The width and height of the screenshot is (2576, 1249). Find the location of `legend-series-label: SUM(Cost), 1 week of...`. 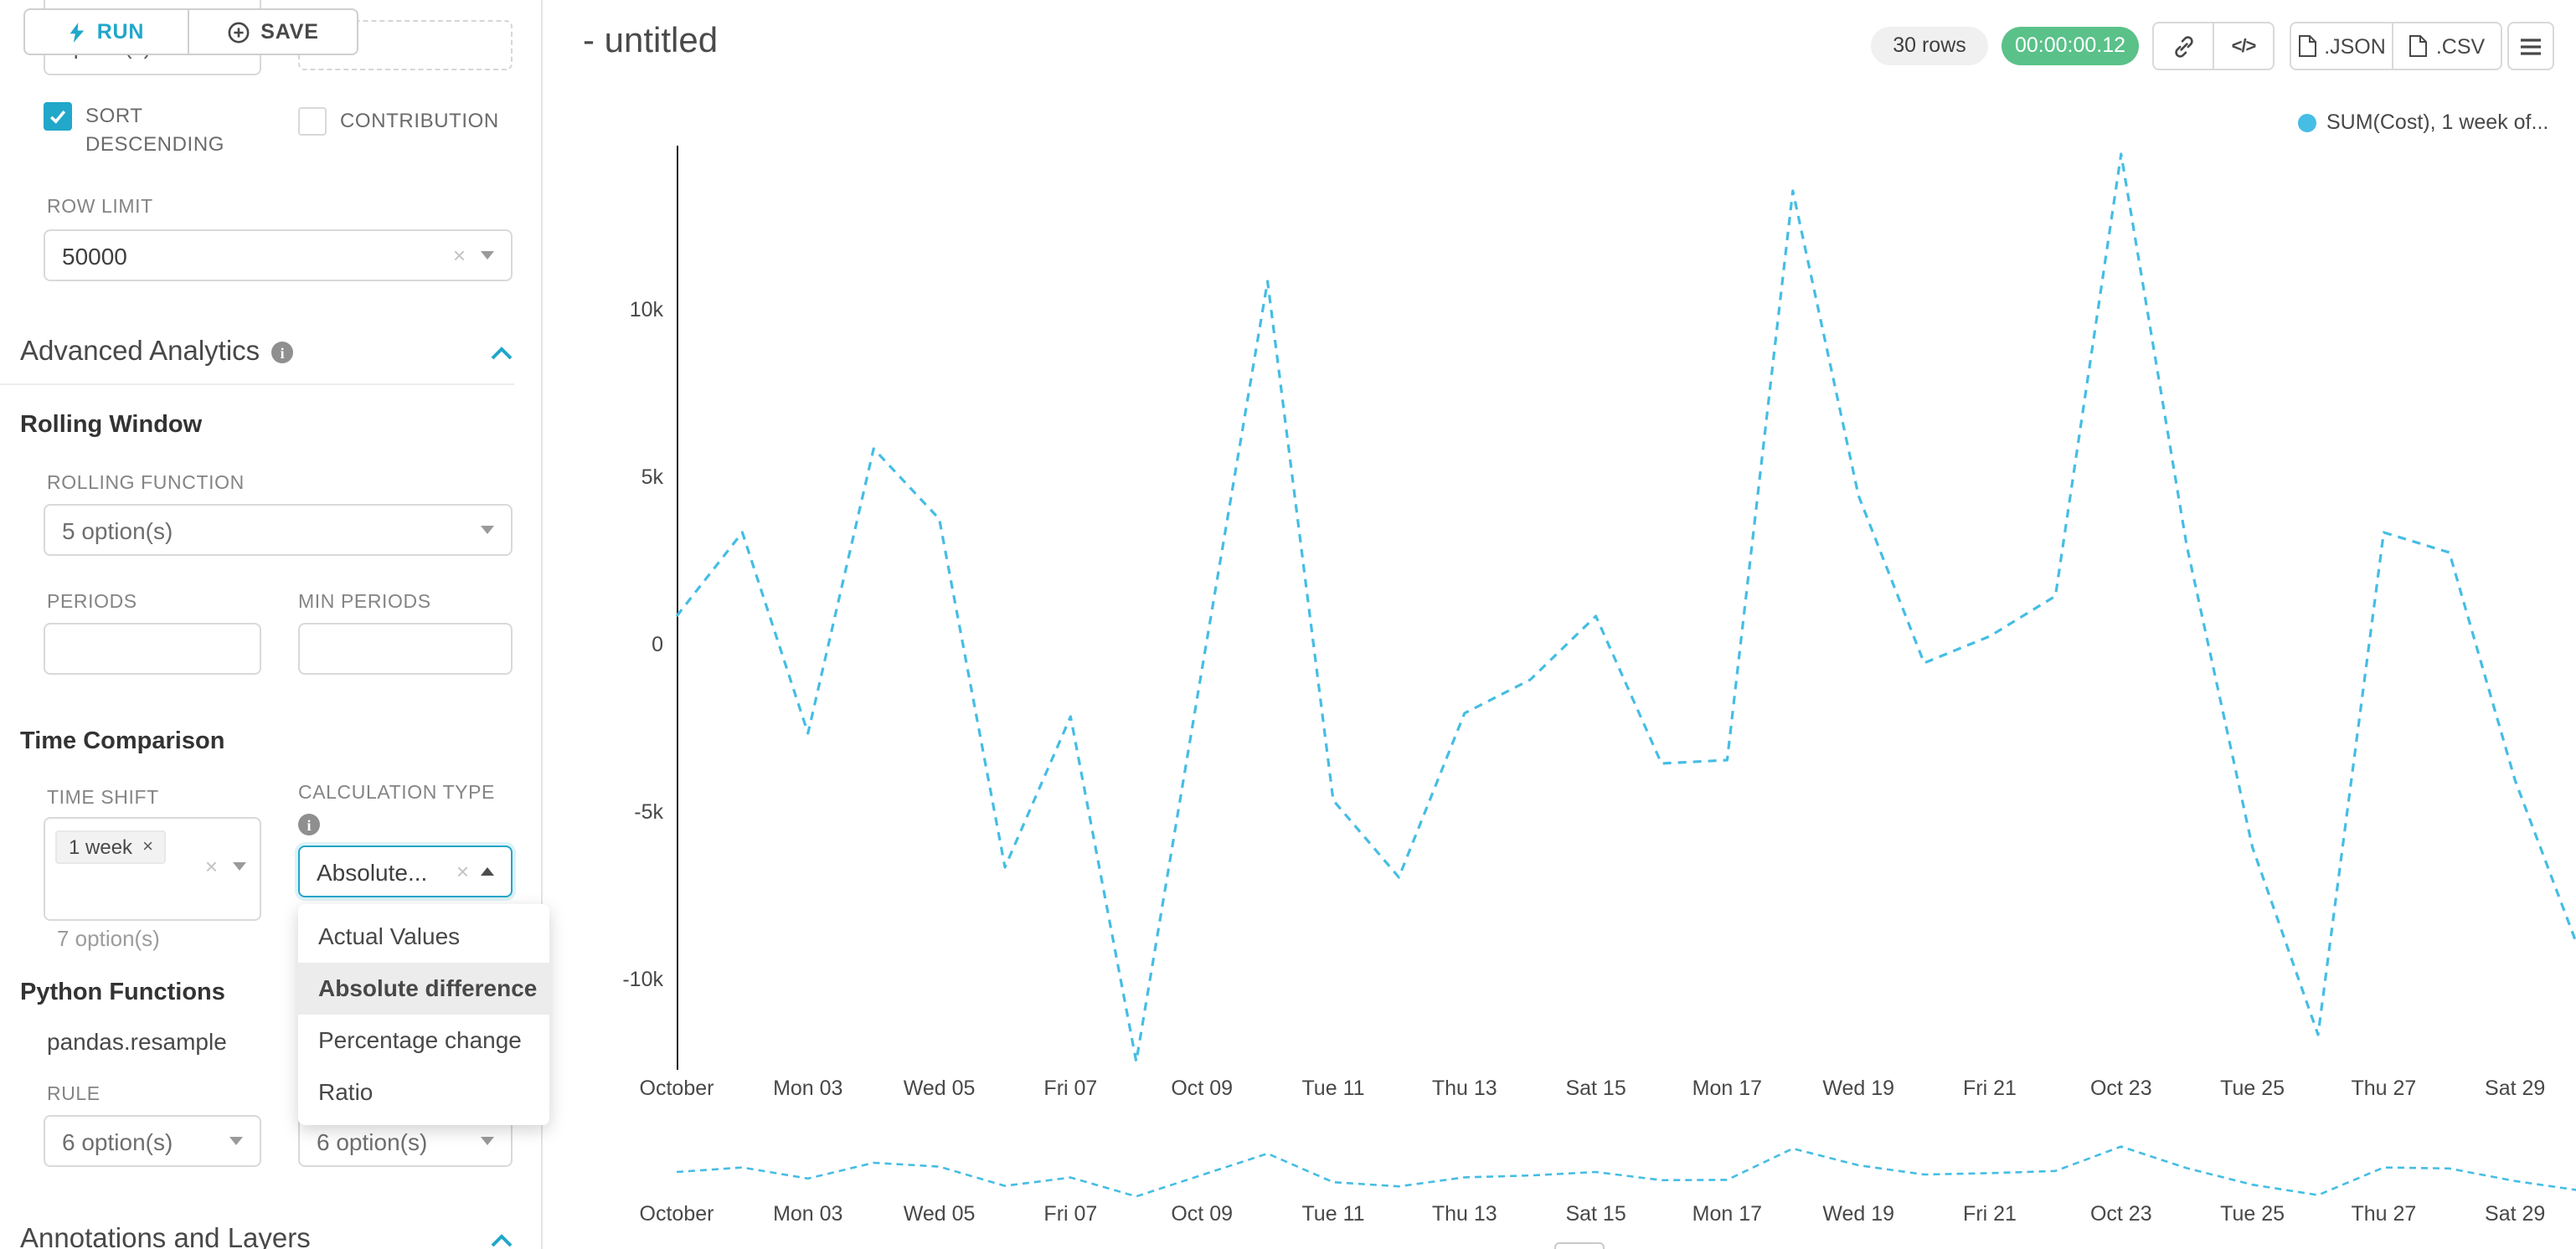

legend-series-label: SUM(Cost), 1 week of... is located at coordinates (2437, 122).